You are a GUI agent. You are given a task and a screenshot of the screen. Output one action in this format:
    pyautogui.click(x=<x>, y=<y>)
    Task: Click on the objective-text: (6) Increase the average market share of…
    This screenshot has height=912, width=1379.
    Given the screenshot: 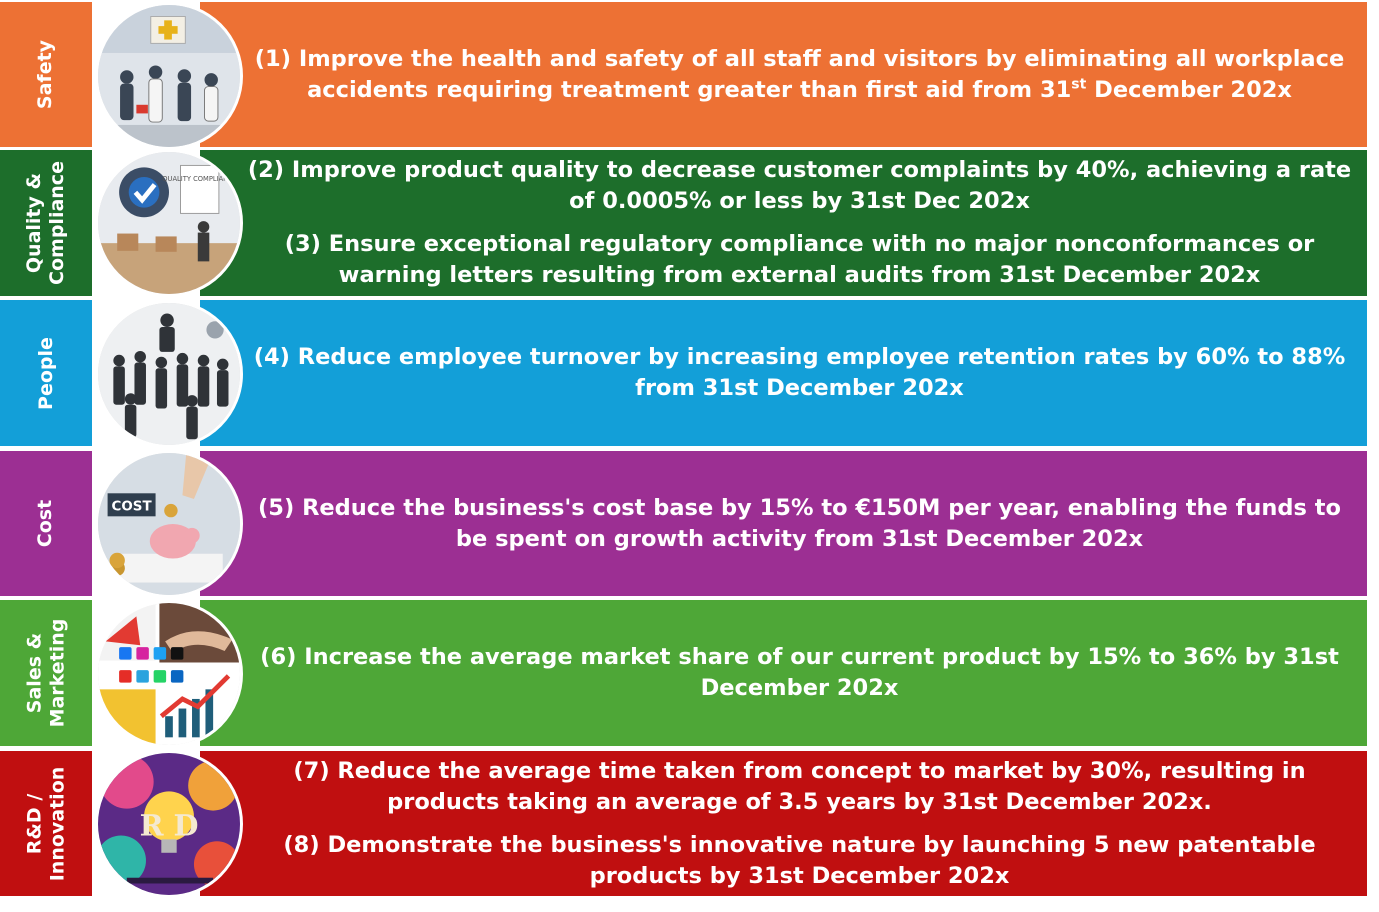 What is the action you would take?
    pyautogui.click(x=799, y=672)
    